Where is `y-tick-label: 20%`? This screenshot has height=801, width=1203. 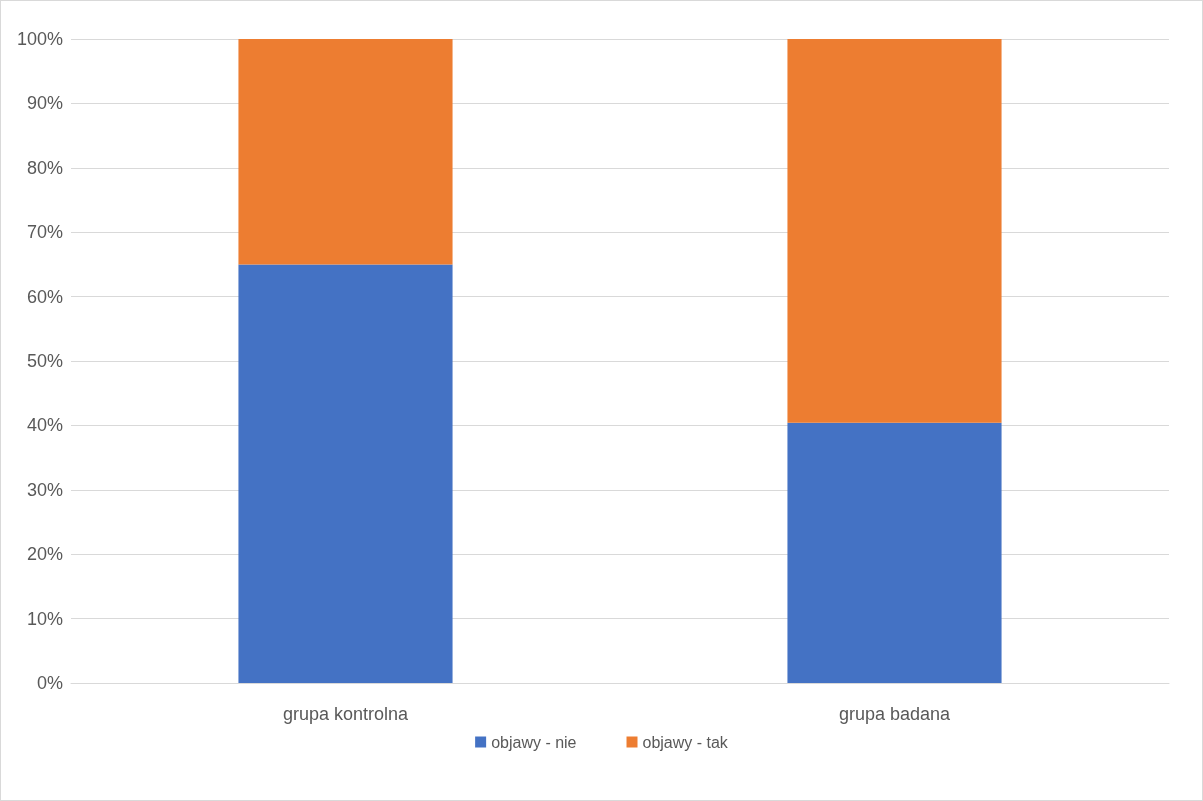
y-tick-label: 20% is located at coordinates (44, 554).